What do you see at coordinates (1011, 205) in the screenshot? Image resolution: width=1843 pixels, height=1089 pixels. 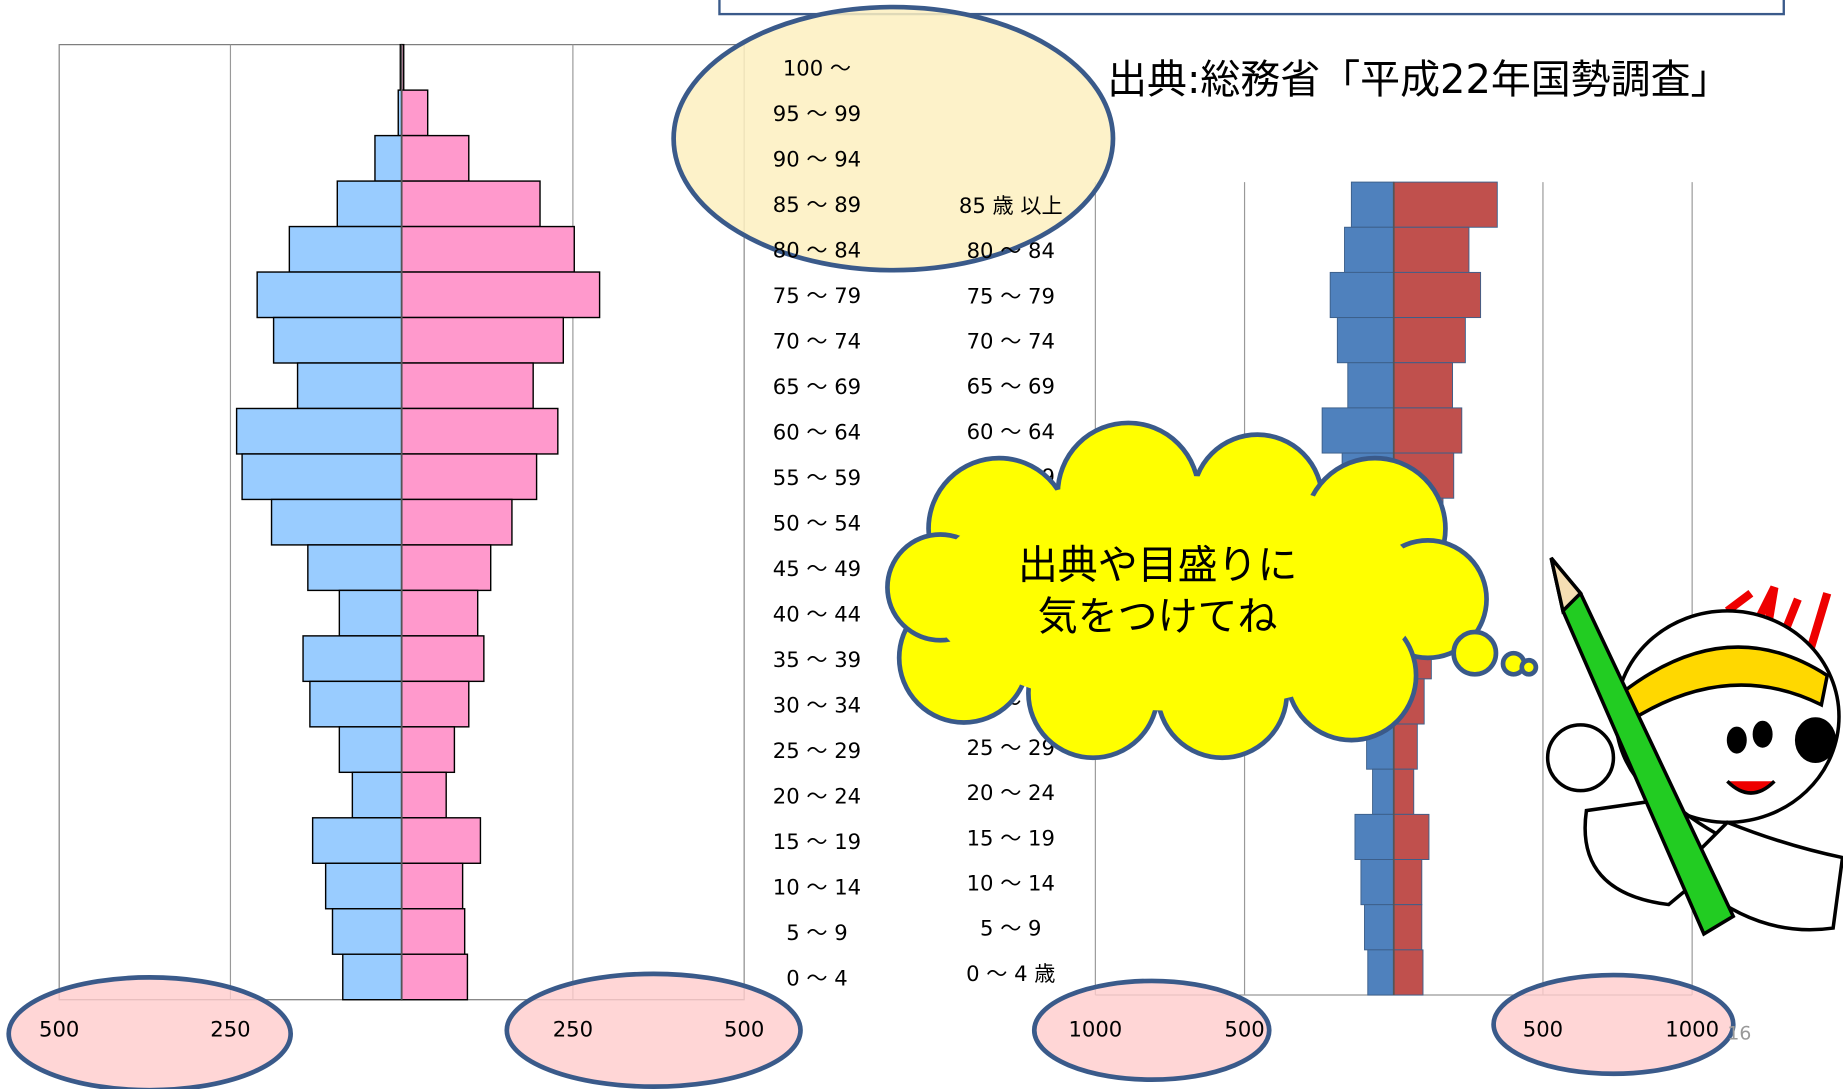 I see `category-label: 85 歳 以上` at bounding box center [1011, 205].